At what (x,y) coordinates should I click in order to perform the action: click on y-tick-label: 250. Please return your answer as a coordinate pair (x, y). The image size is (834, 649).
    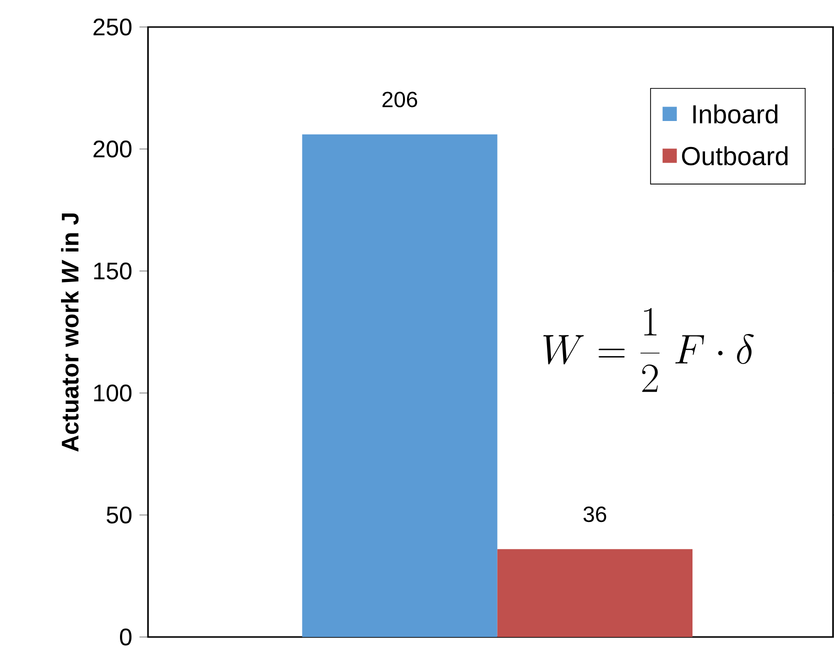
    Looking at the image, I should click on (113, 27).